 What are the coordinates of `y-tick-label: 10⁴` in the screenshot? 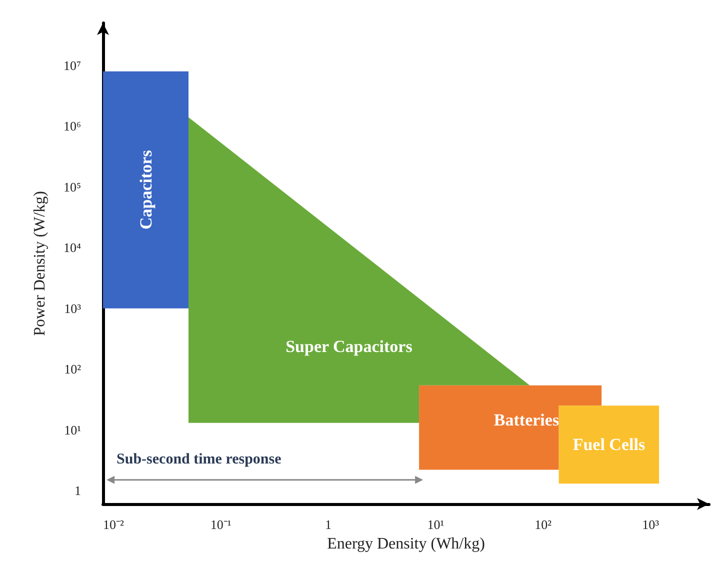 It's located at (72, 248).